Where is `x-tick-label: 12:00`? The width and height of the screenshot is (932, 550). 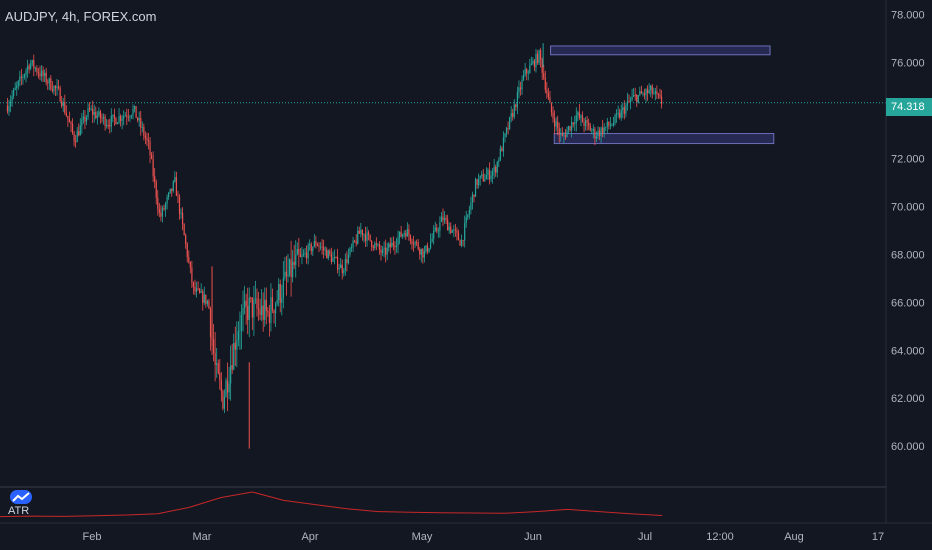 x-tick-label: 12:00 is located at coordinates (720, 537).